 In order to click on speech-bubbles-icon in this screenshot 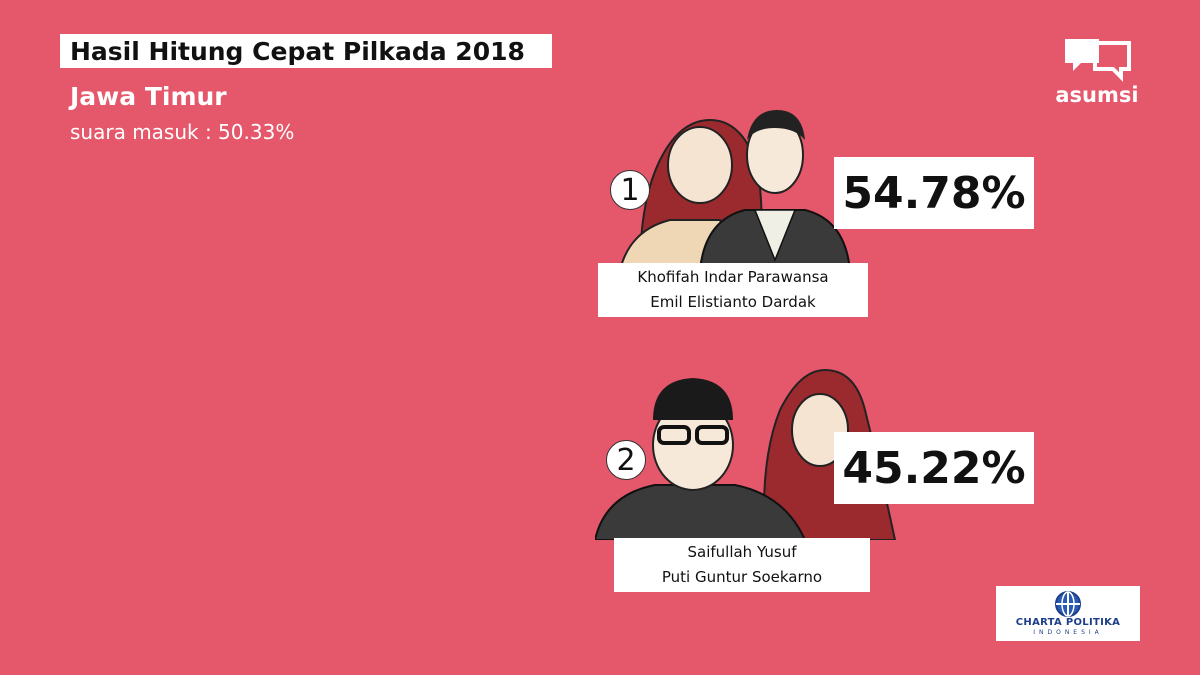, I will do `click(1098, 60)`.